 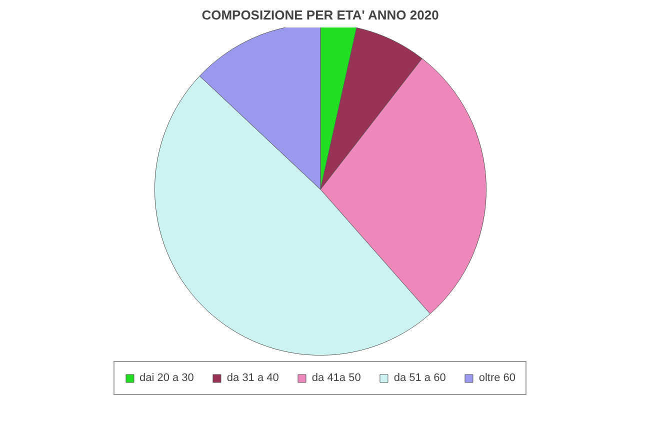 I want to click on chart-title: COMPOSIZIONE PER ETA' ANNO 2020, so click(x=320, y=15).